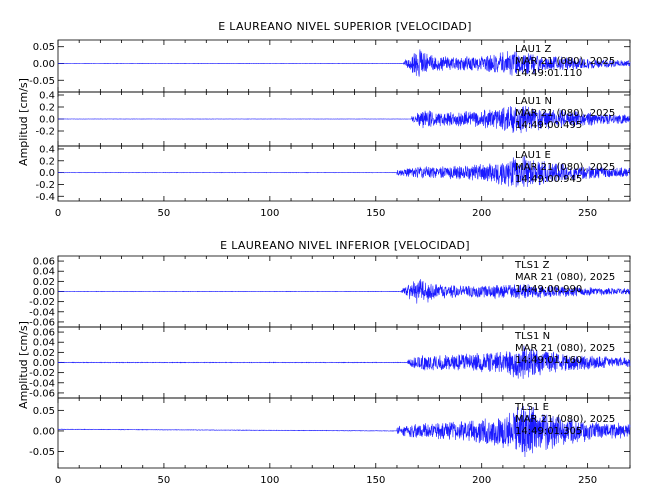  I want to click on annotation-line: 14:49:00.495, so click(548, 125).